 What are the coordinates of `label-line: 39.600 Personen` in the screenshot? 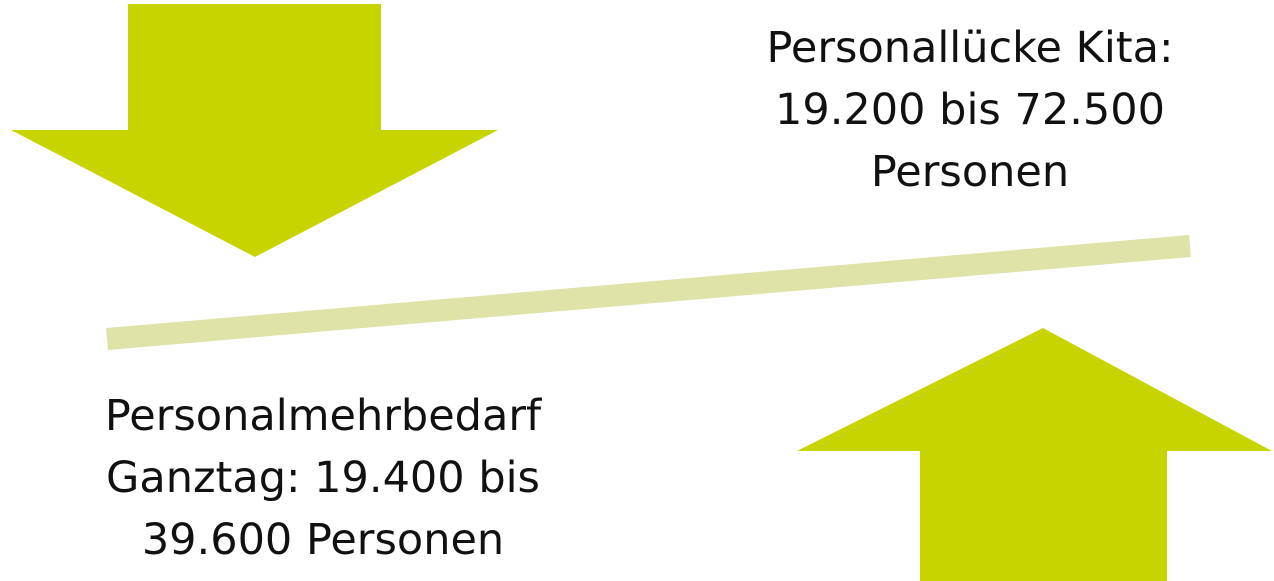 It's located at (323, 540).